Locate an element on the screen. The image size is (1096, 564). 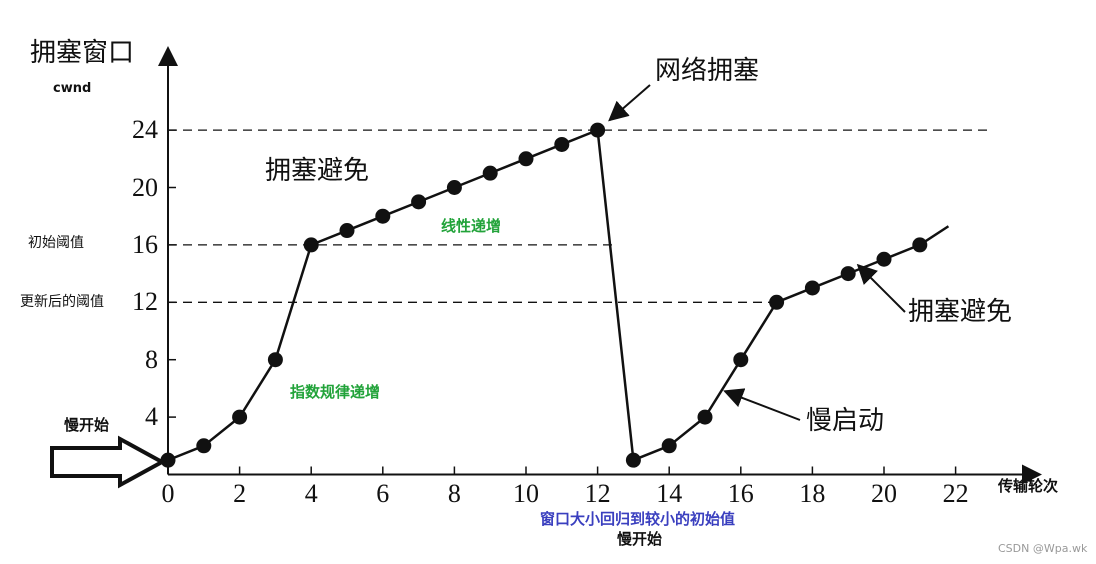
x-tick-label: 18 is located at coordinates (812, 493).